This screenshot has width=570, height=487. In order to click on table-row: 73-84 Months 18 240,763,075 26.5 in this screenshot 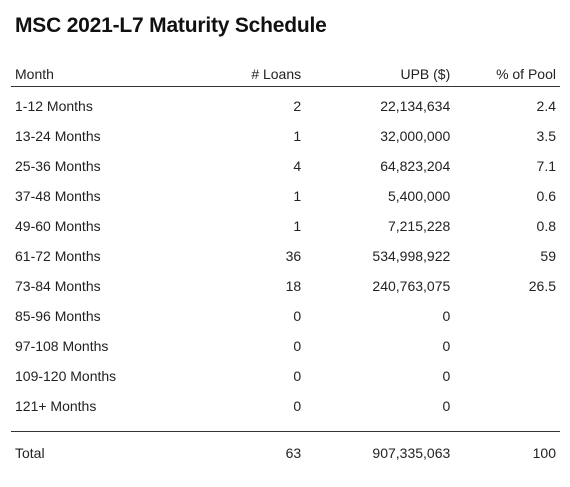, I will do `click(285, 286)`.